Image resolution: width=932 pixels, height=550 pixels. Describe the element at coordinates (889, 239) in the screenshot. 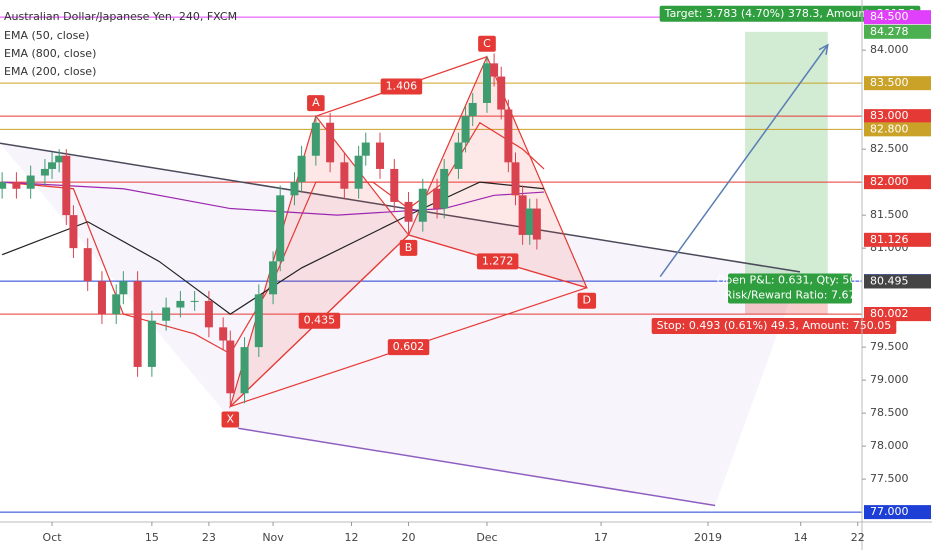

I see `price-badge-label: 81.126` at that location.